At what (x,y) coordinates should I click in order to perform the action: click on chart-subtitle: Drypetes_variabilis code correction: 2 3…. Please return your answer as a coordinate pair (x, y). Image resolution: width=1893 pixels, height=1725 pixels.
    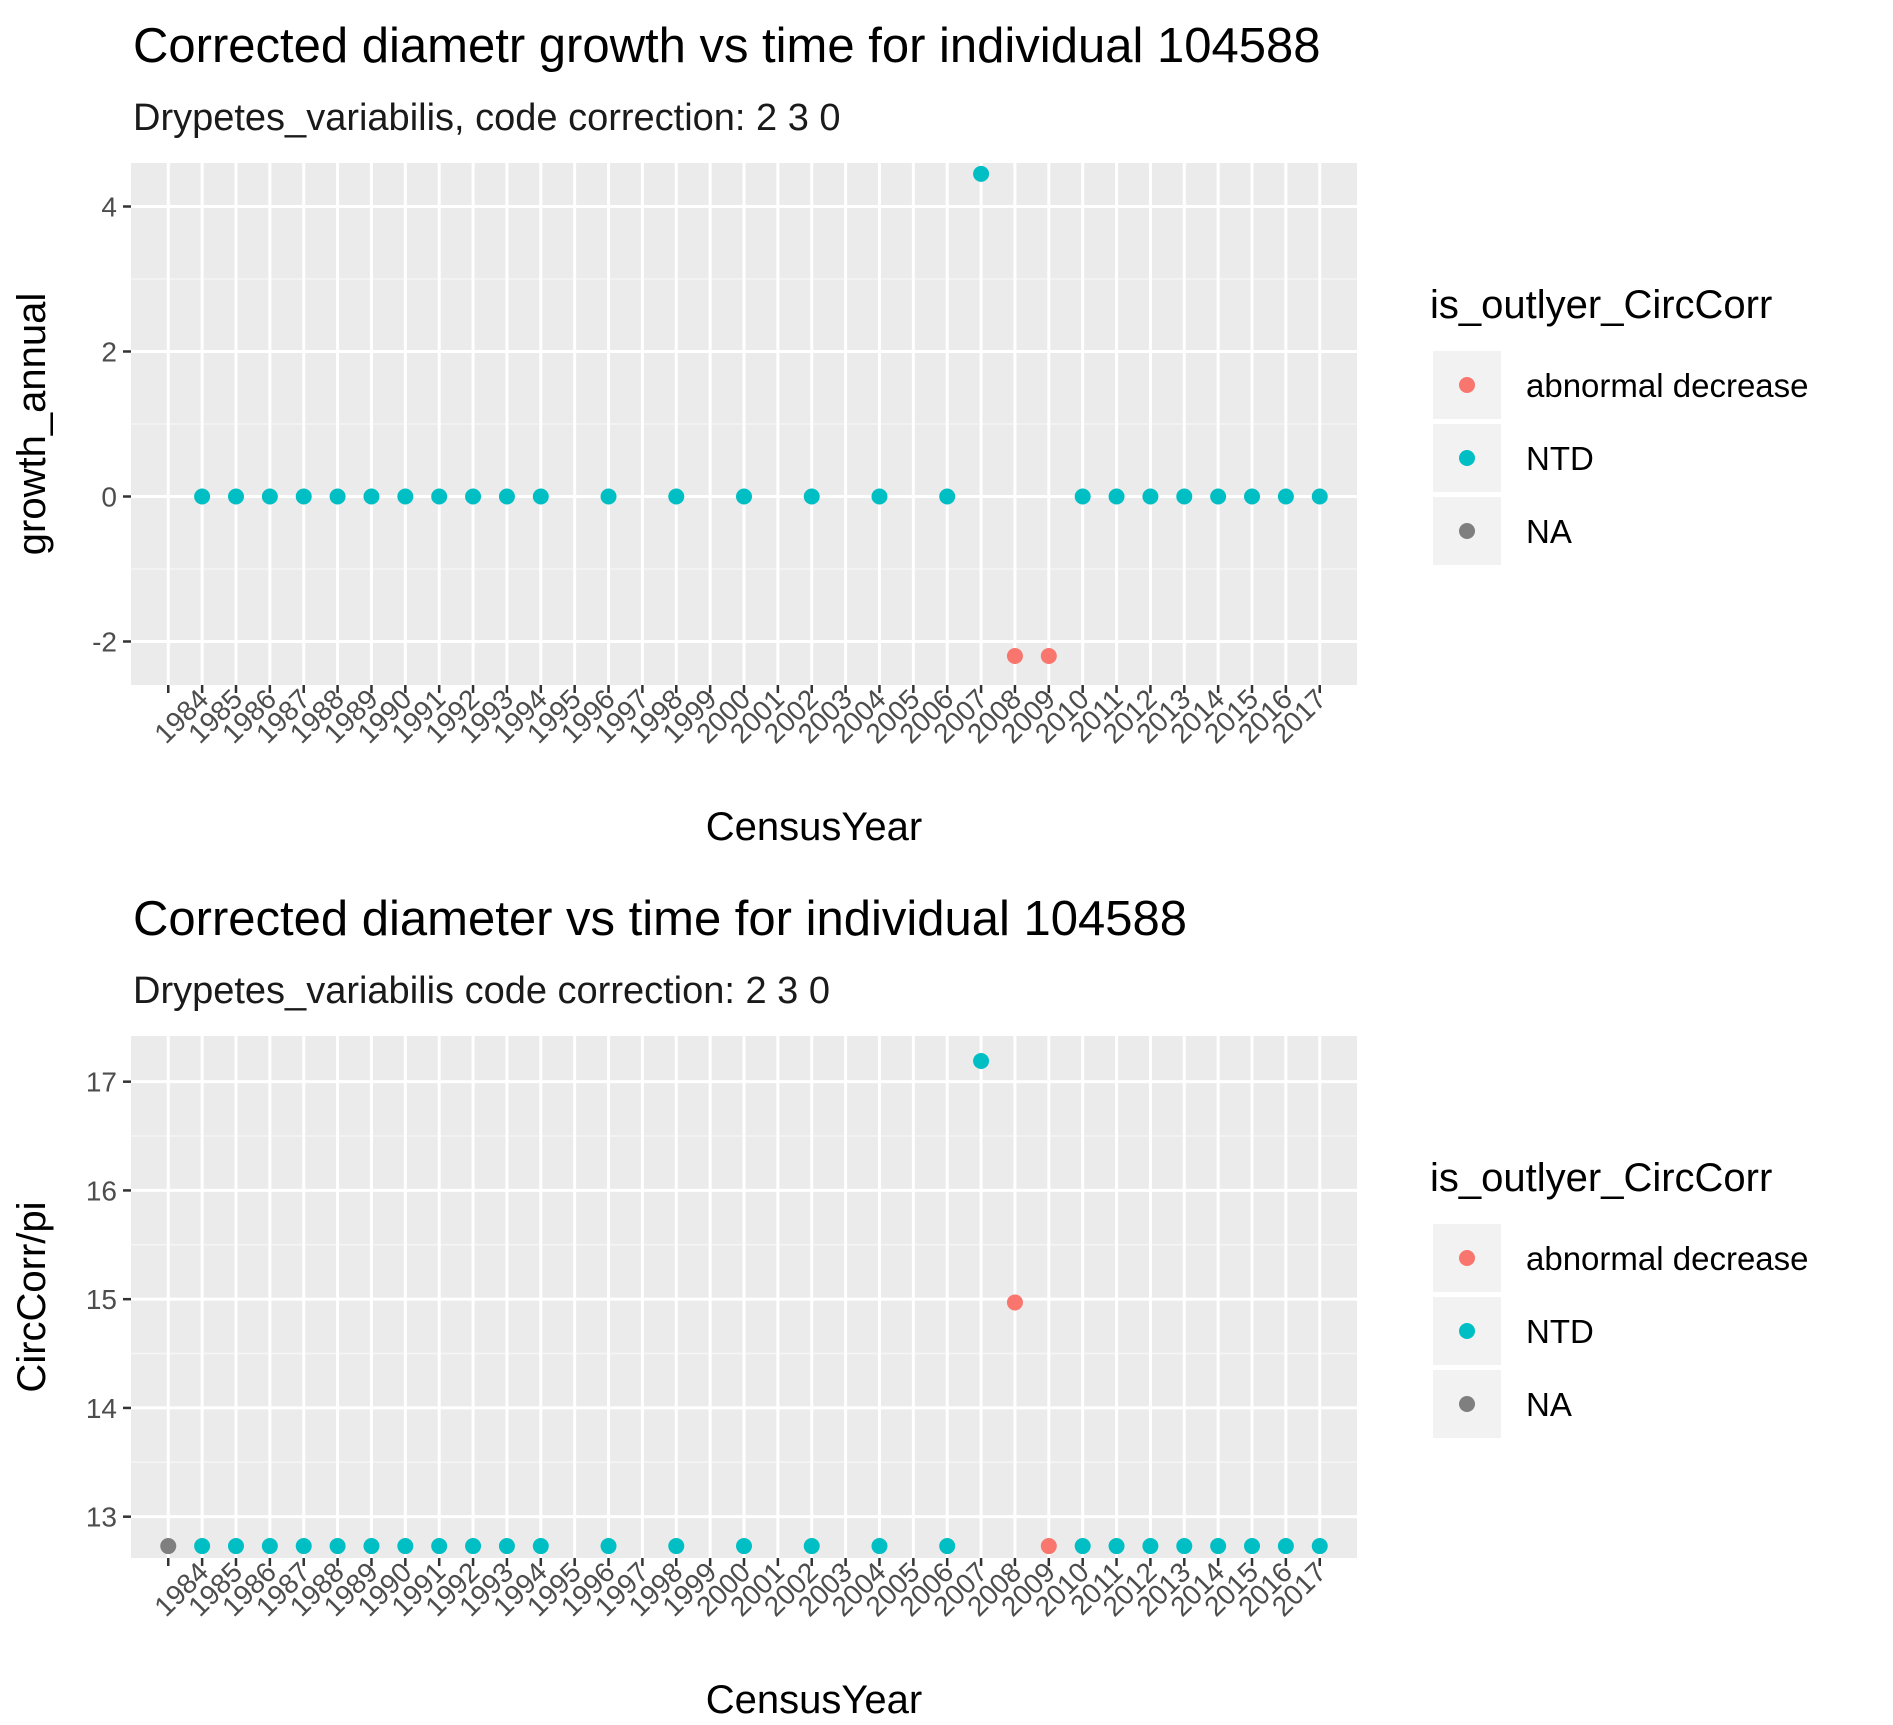
    Looking at the image, I should click on (481, 991).